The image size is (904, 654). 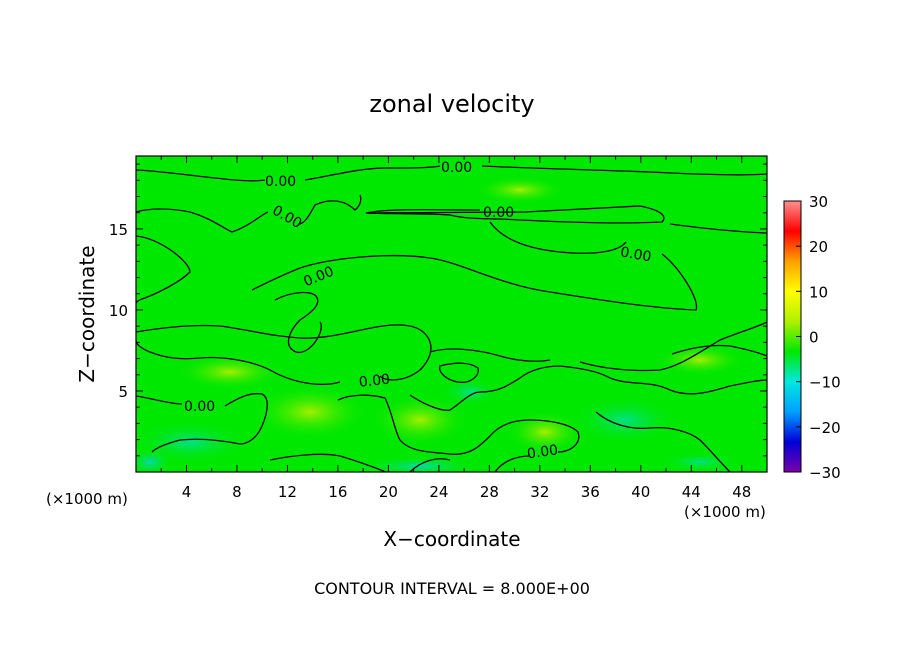 I want to click on x-tick-label: 36, so click(x=590, y=492).